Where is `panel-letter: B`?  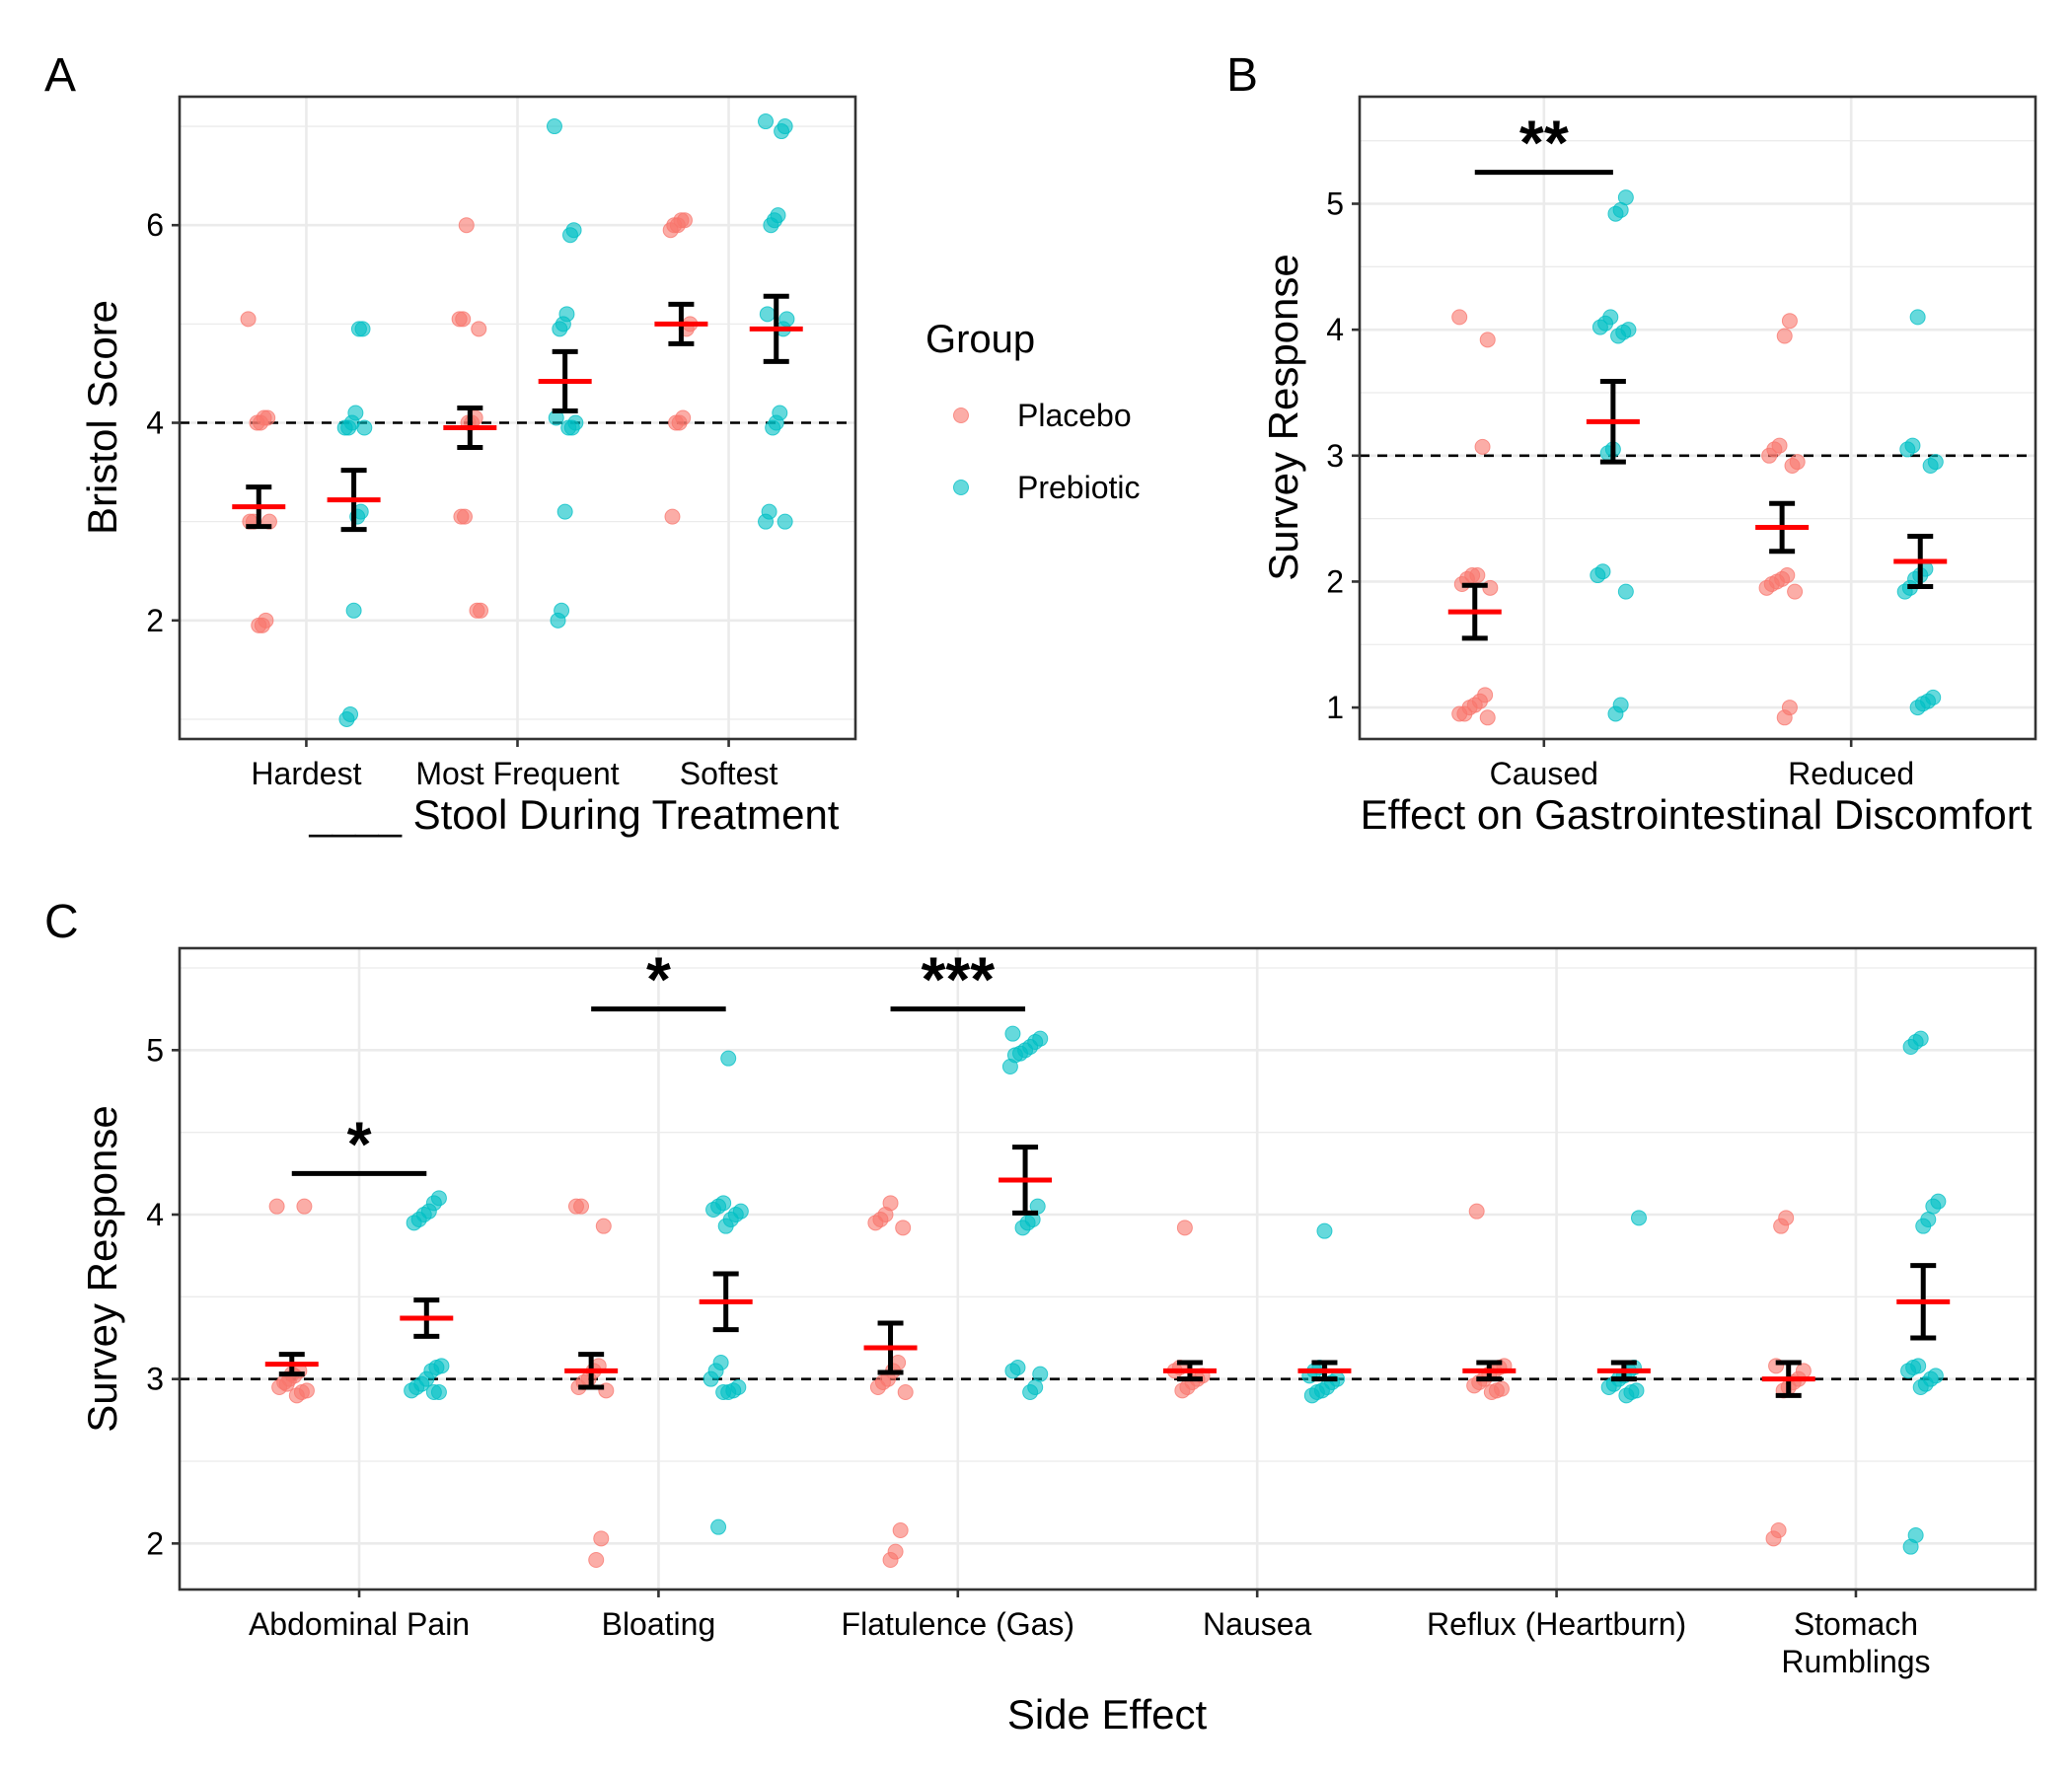
panel-letter: B is located at coordinates (1242, 75).